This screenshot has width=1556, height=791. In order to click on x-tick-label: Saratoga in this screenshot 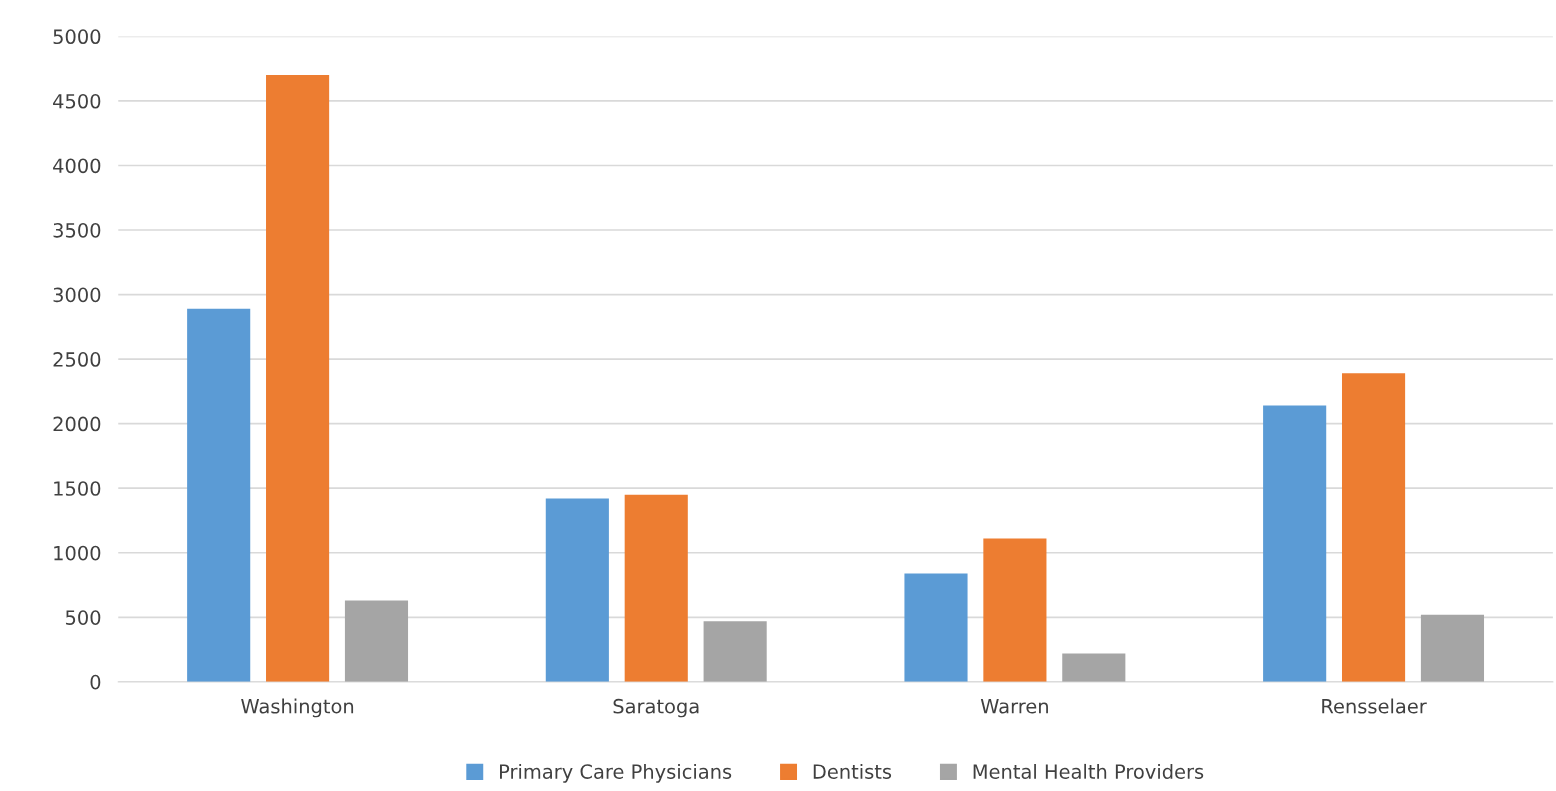, I will do `click(656, 708)`.